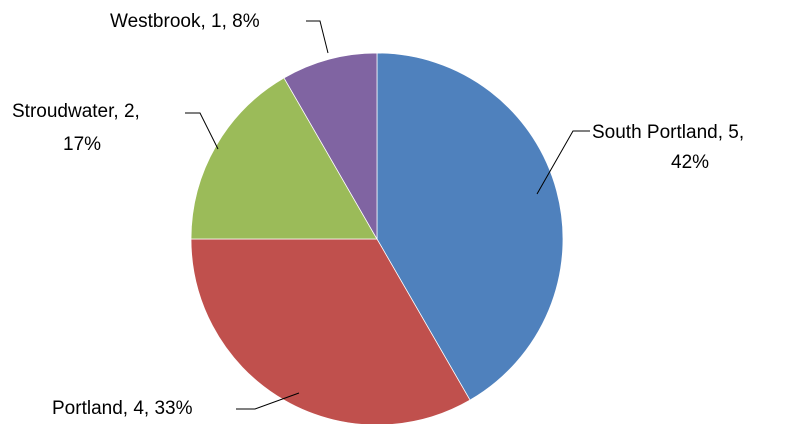  Describe the element at coordinates (202, 131) in the screenshot. I see `leader-line-stroudwater` at that location.